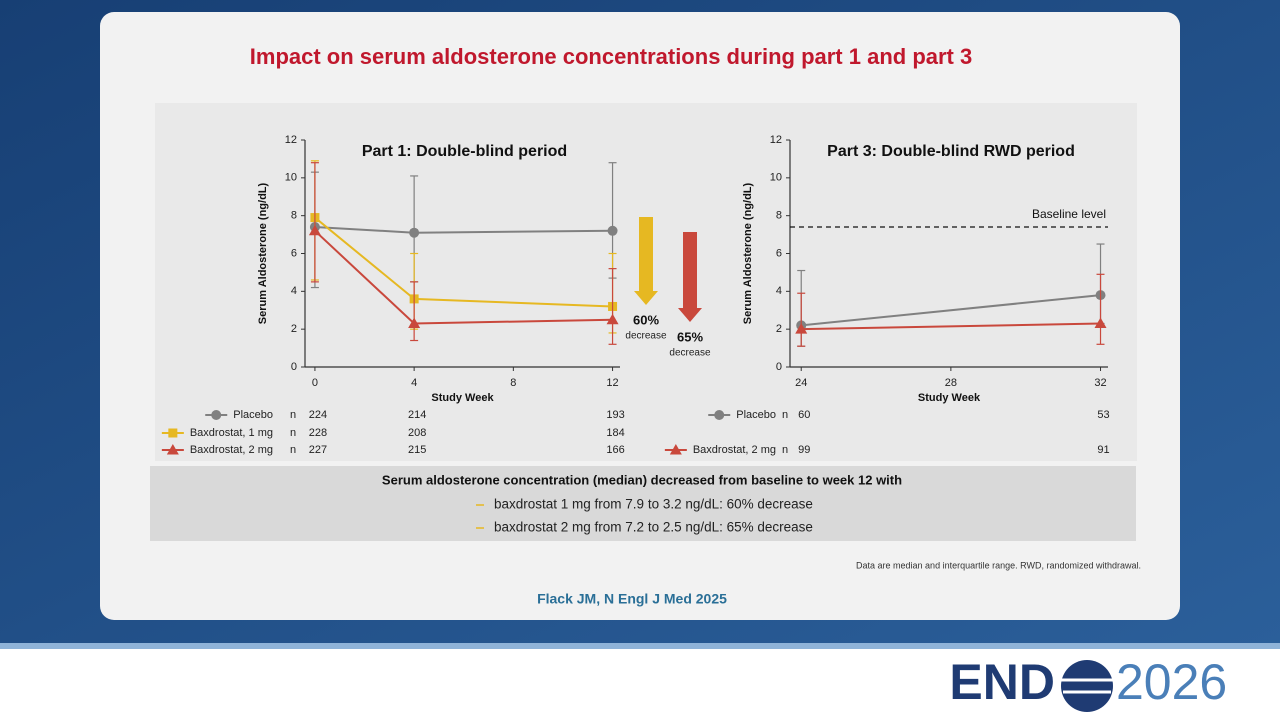 This screenshot has width=1280, height=720. Describe the element at coordinates (231, 433) in the screenshot. I see `legend-label: Baxdrostat, 1 mg` at that location.